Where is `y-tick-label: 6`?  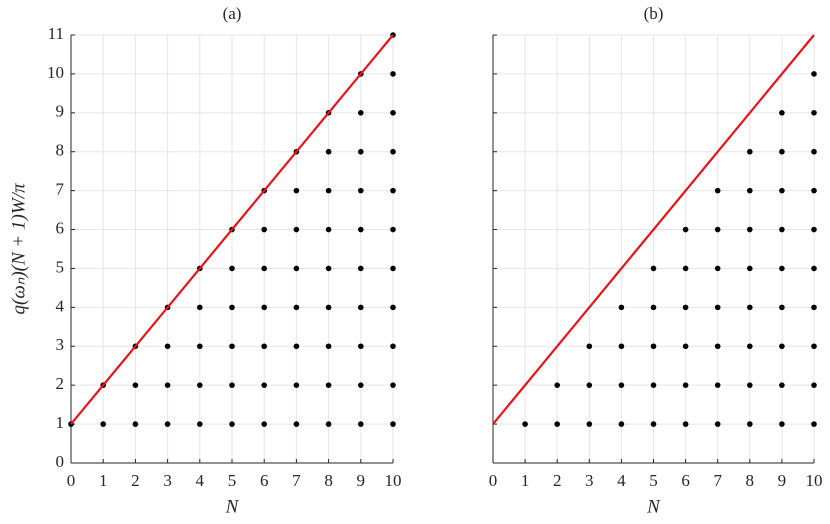 y-tick-label: 6 is located at coordinates (60, 227).